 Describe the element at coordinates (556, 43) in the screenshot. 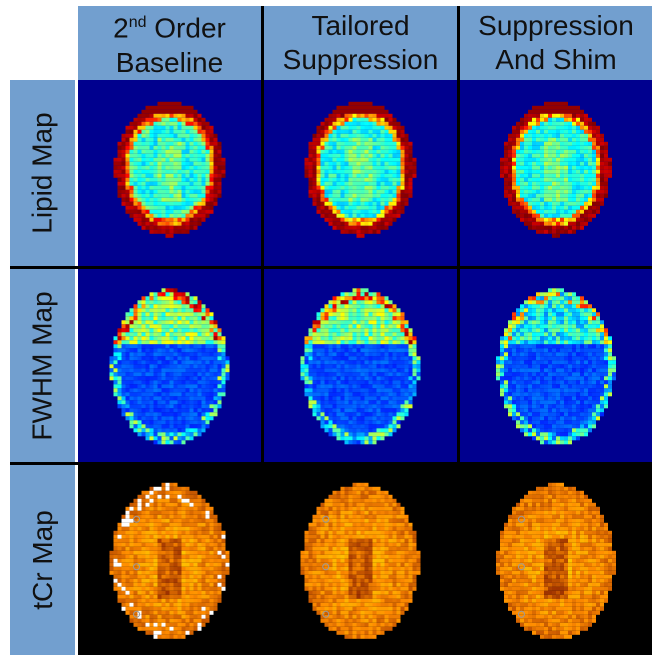

I see `column-header-shim: Suppression And Shim` at that location.